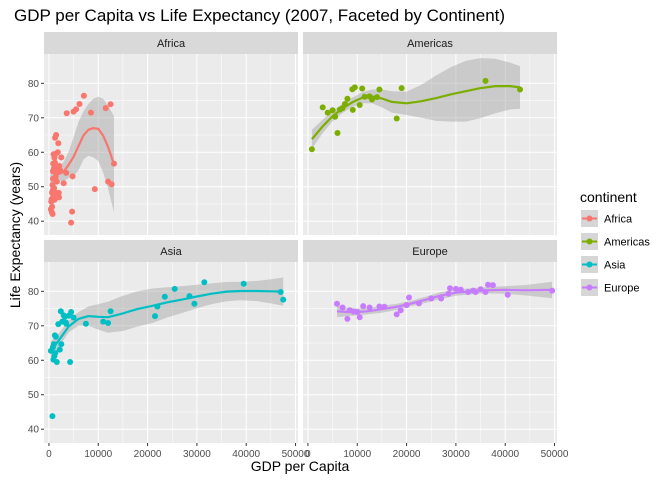  What do you see at coordinates (148, 454) in the screenshot?
I see `x-tick-label: 20000` at bounding box center [148, 454].